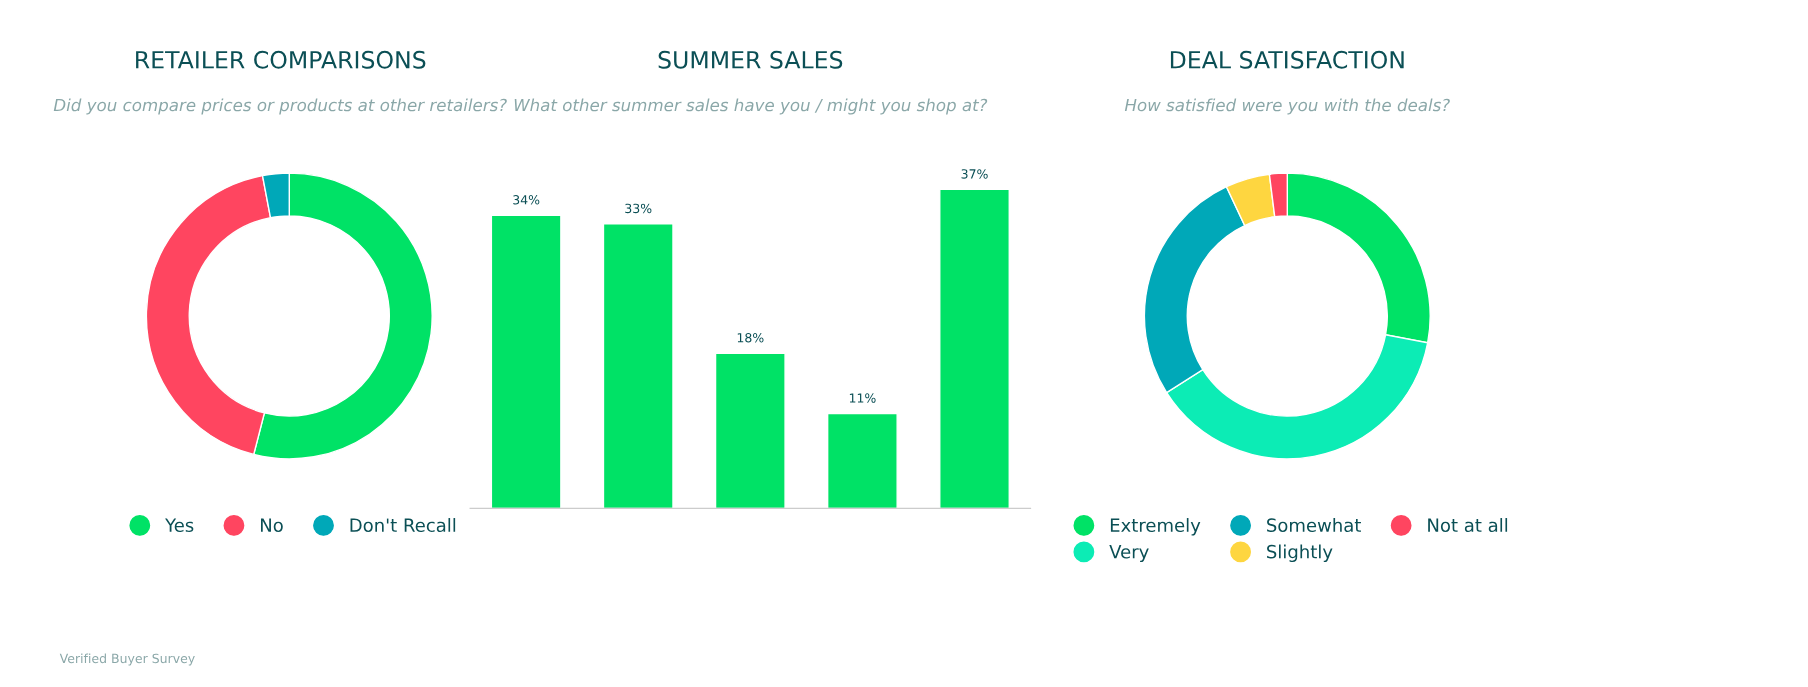  What do you see at coordinates (1300, 553) in the screenshot?
I see `legend-label: Slightly` at bounding box center [1300, 553].